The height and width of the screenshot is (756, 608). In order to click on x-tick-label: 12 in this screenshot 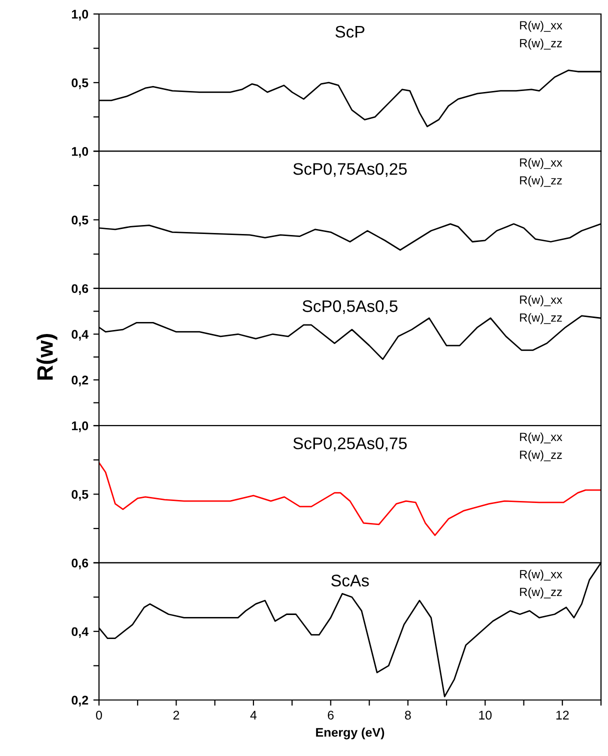, I will do `click(562, 715)`.